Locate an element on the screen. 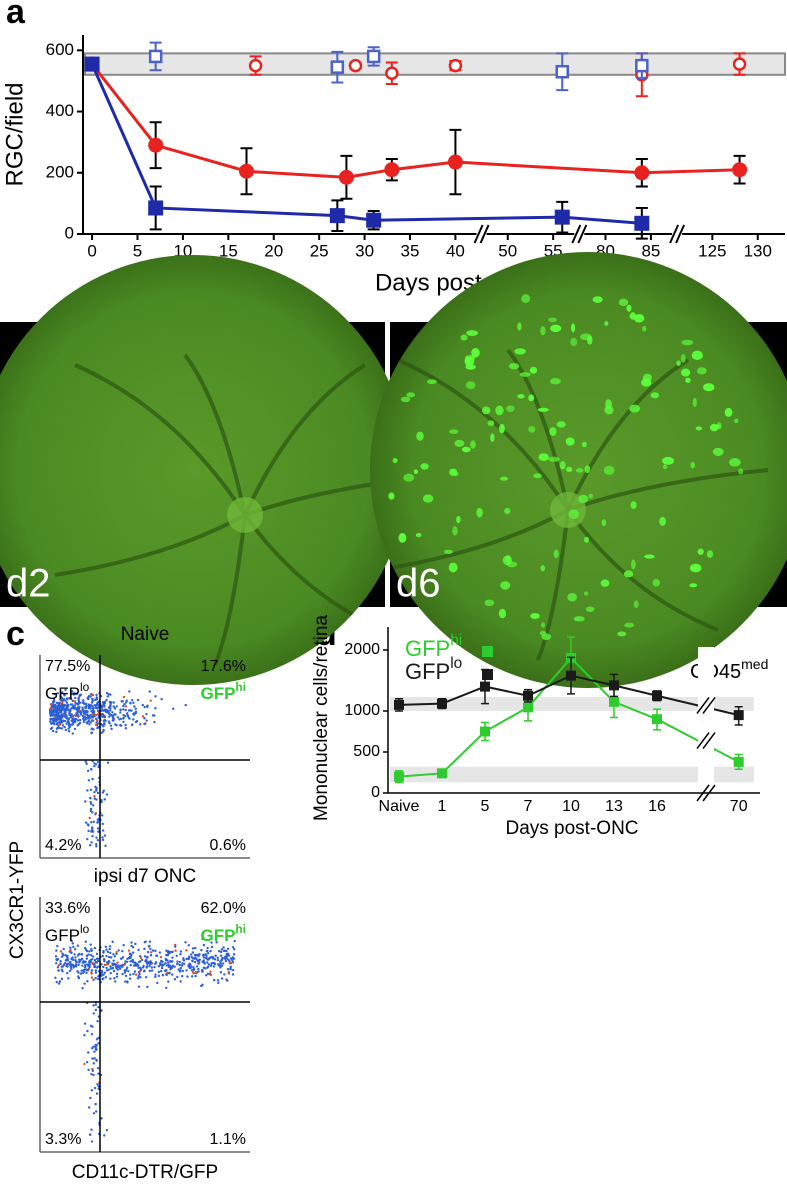 Image resolution: width=787 pixels, height=1188 pixels. gate-label-sup: hi is located at coordinates (240, 929).